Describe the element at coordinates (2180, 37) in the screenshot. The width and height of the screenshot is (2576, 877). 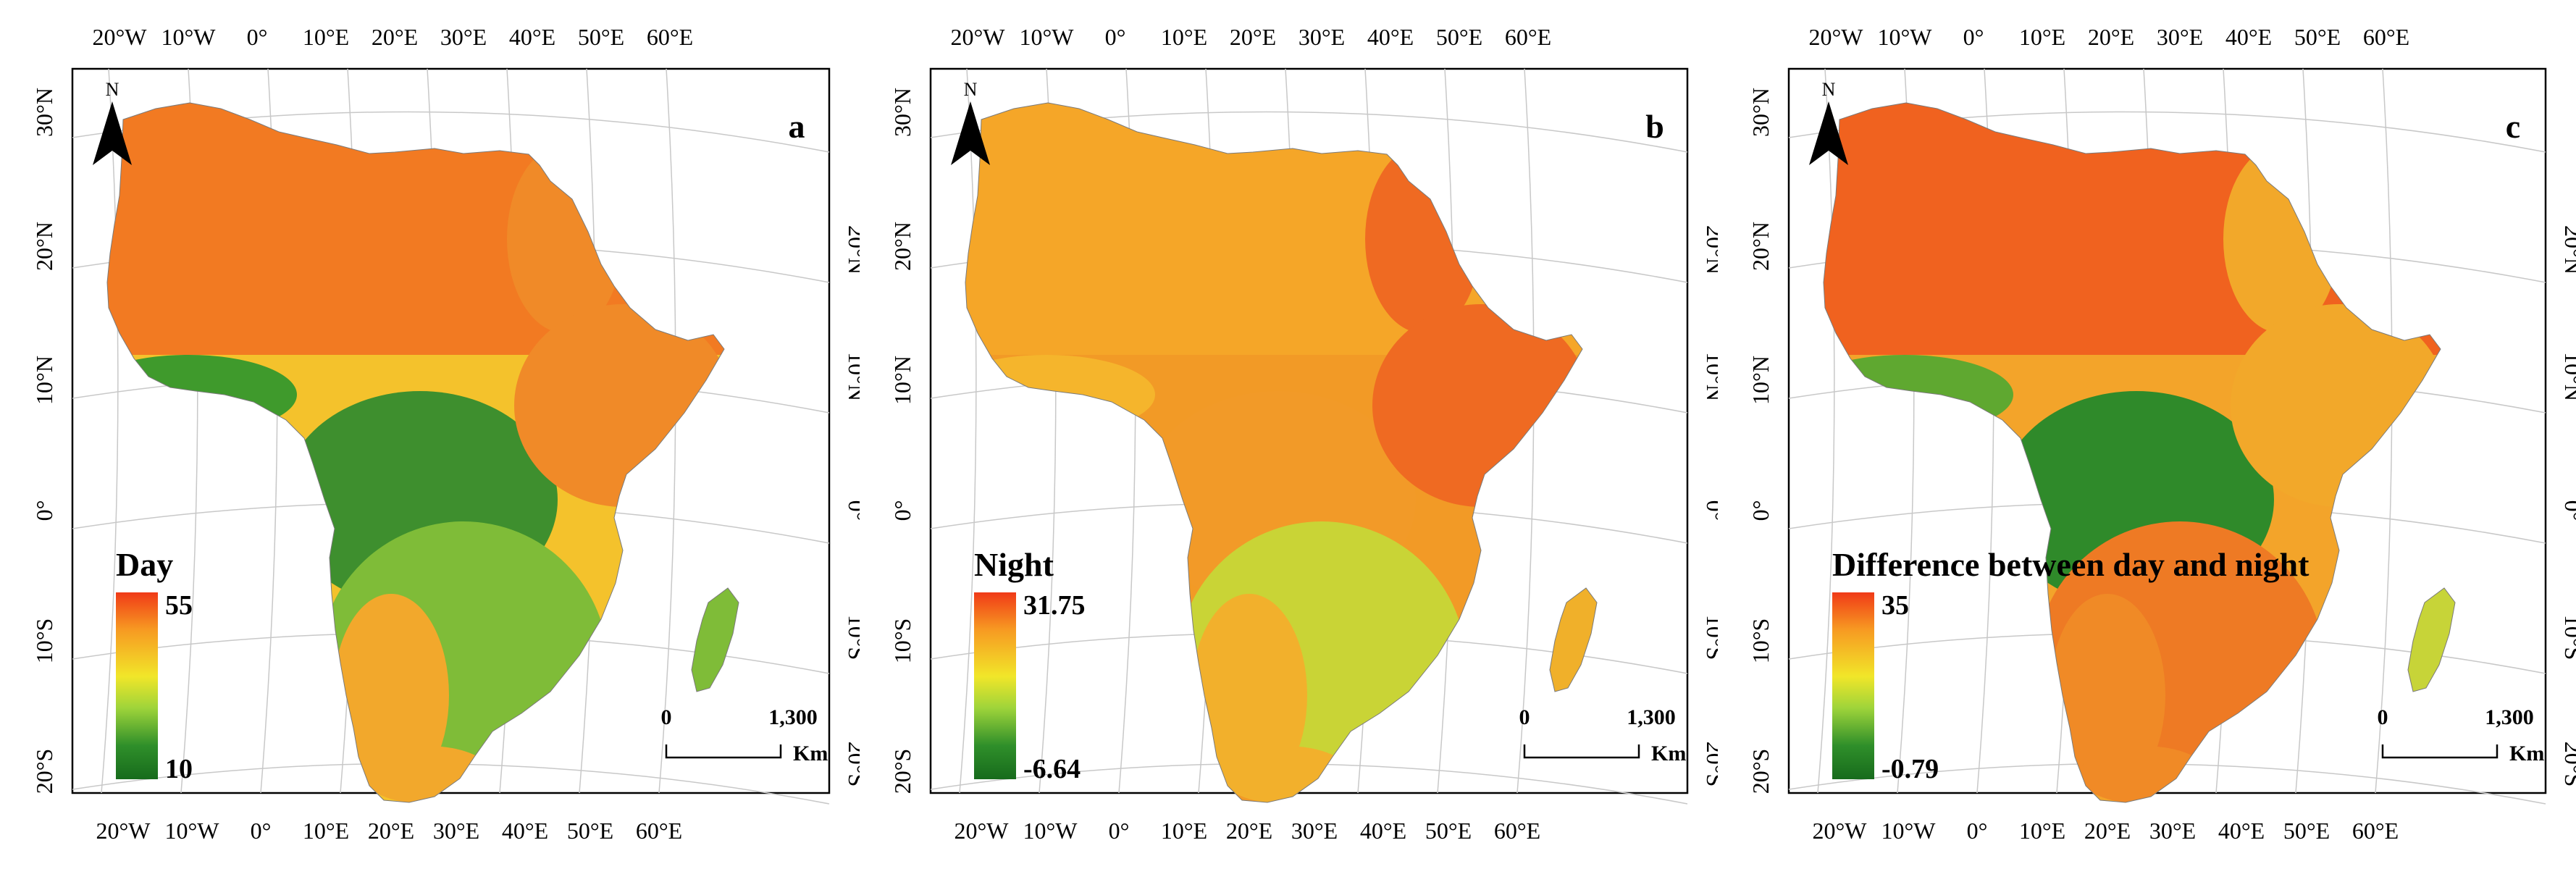
I see `top-longitude-label: 30°E` at that location.